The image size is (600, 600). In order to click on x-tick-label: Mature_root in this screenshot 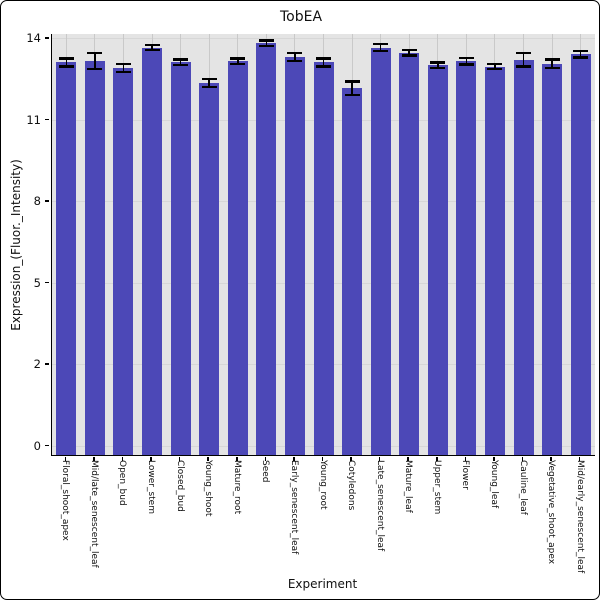, I will do `click(236, 487)`.